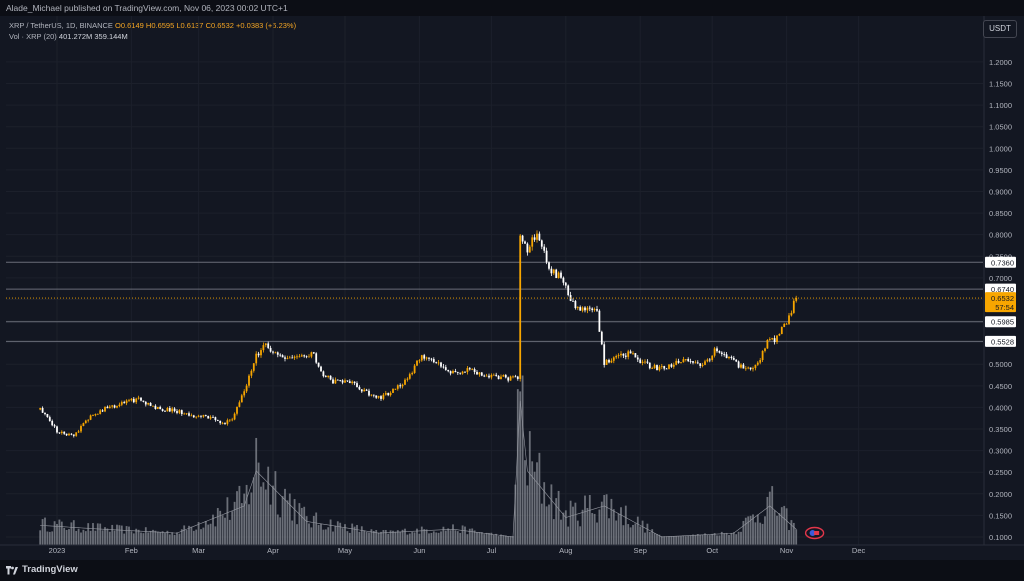  I want to click on y-tick-label: 0.7000, so click(1000, 278).